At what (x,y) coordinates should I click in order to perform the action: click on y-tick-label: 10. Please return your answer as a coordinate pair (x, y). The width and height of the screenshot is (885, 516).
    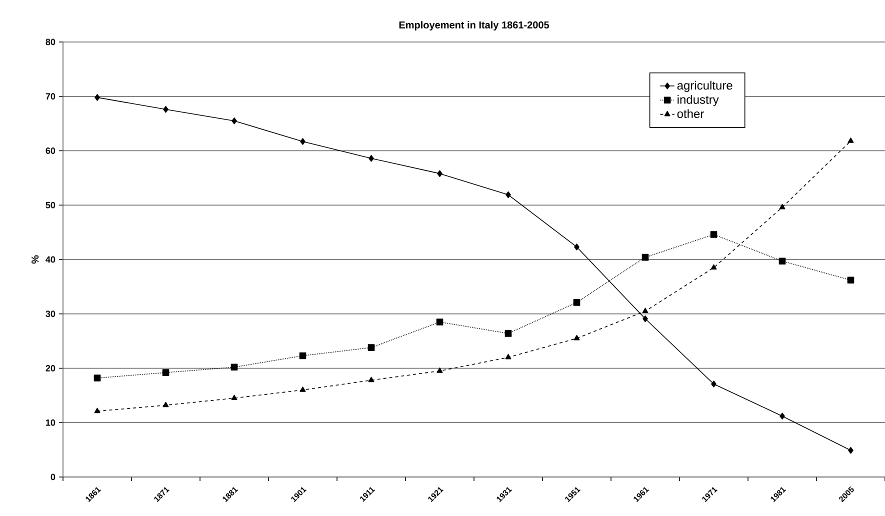
    Looking at the image, I should click on (51, 422).